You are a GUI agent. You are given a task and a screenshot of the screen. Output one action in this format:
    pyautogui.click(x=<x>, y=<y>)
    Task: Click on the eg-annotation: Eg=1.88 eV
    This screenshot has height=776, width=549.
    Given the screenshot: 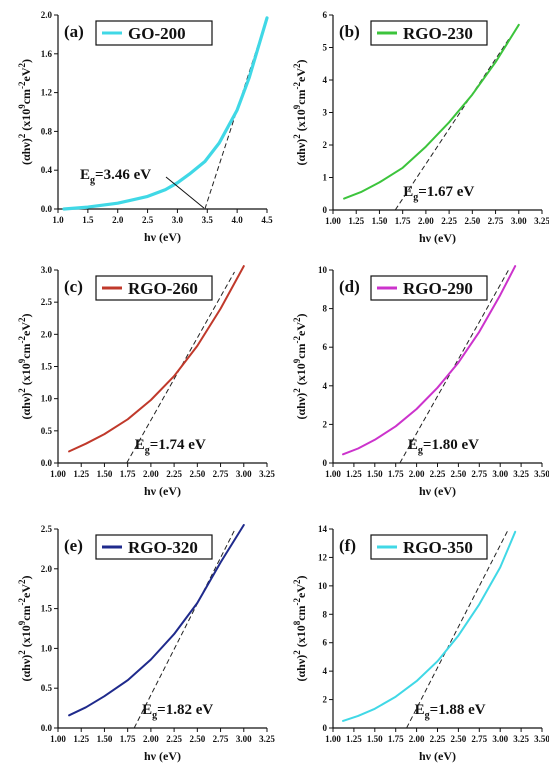 What is the action you would take?
    pyautogui.click(x=450, y=711)
    